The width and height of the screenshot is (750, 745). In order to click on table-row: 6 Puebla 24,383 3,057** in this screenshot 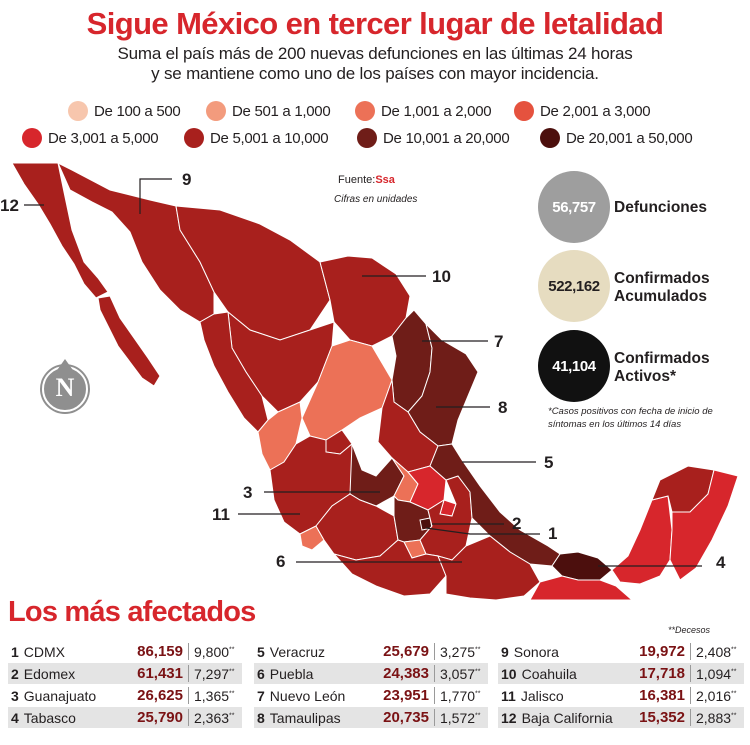, I will do `click(371, 673)`.